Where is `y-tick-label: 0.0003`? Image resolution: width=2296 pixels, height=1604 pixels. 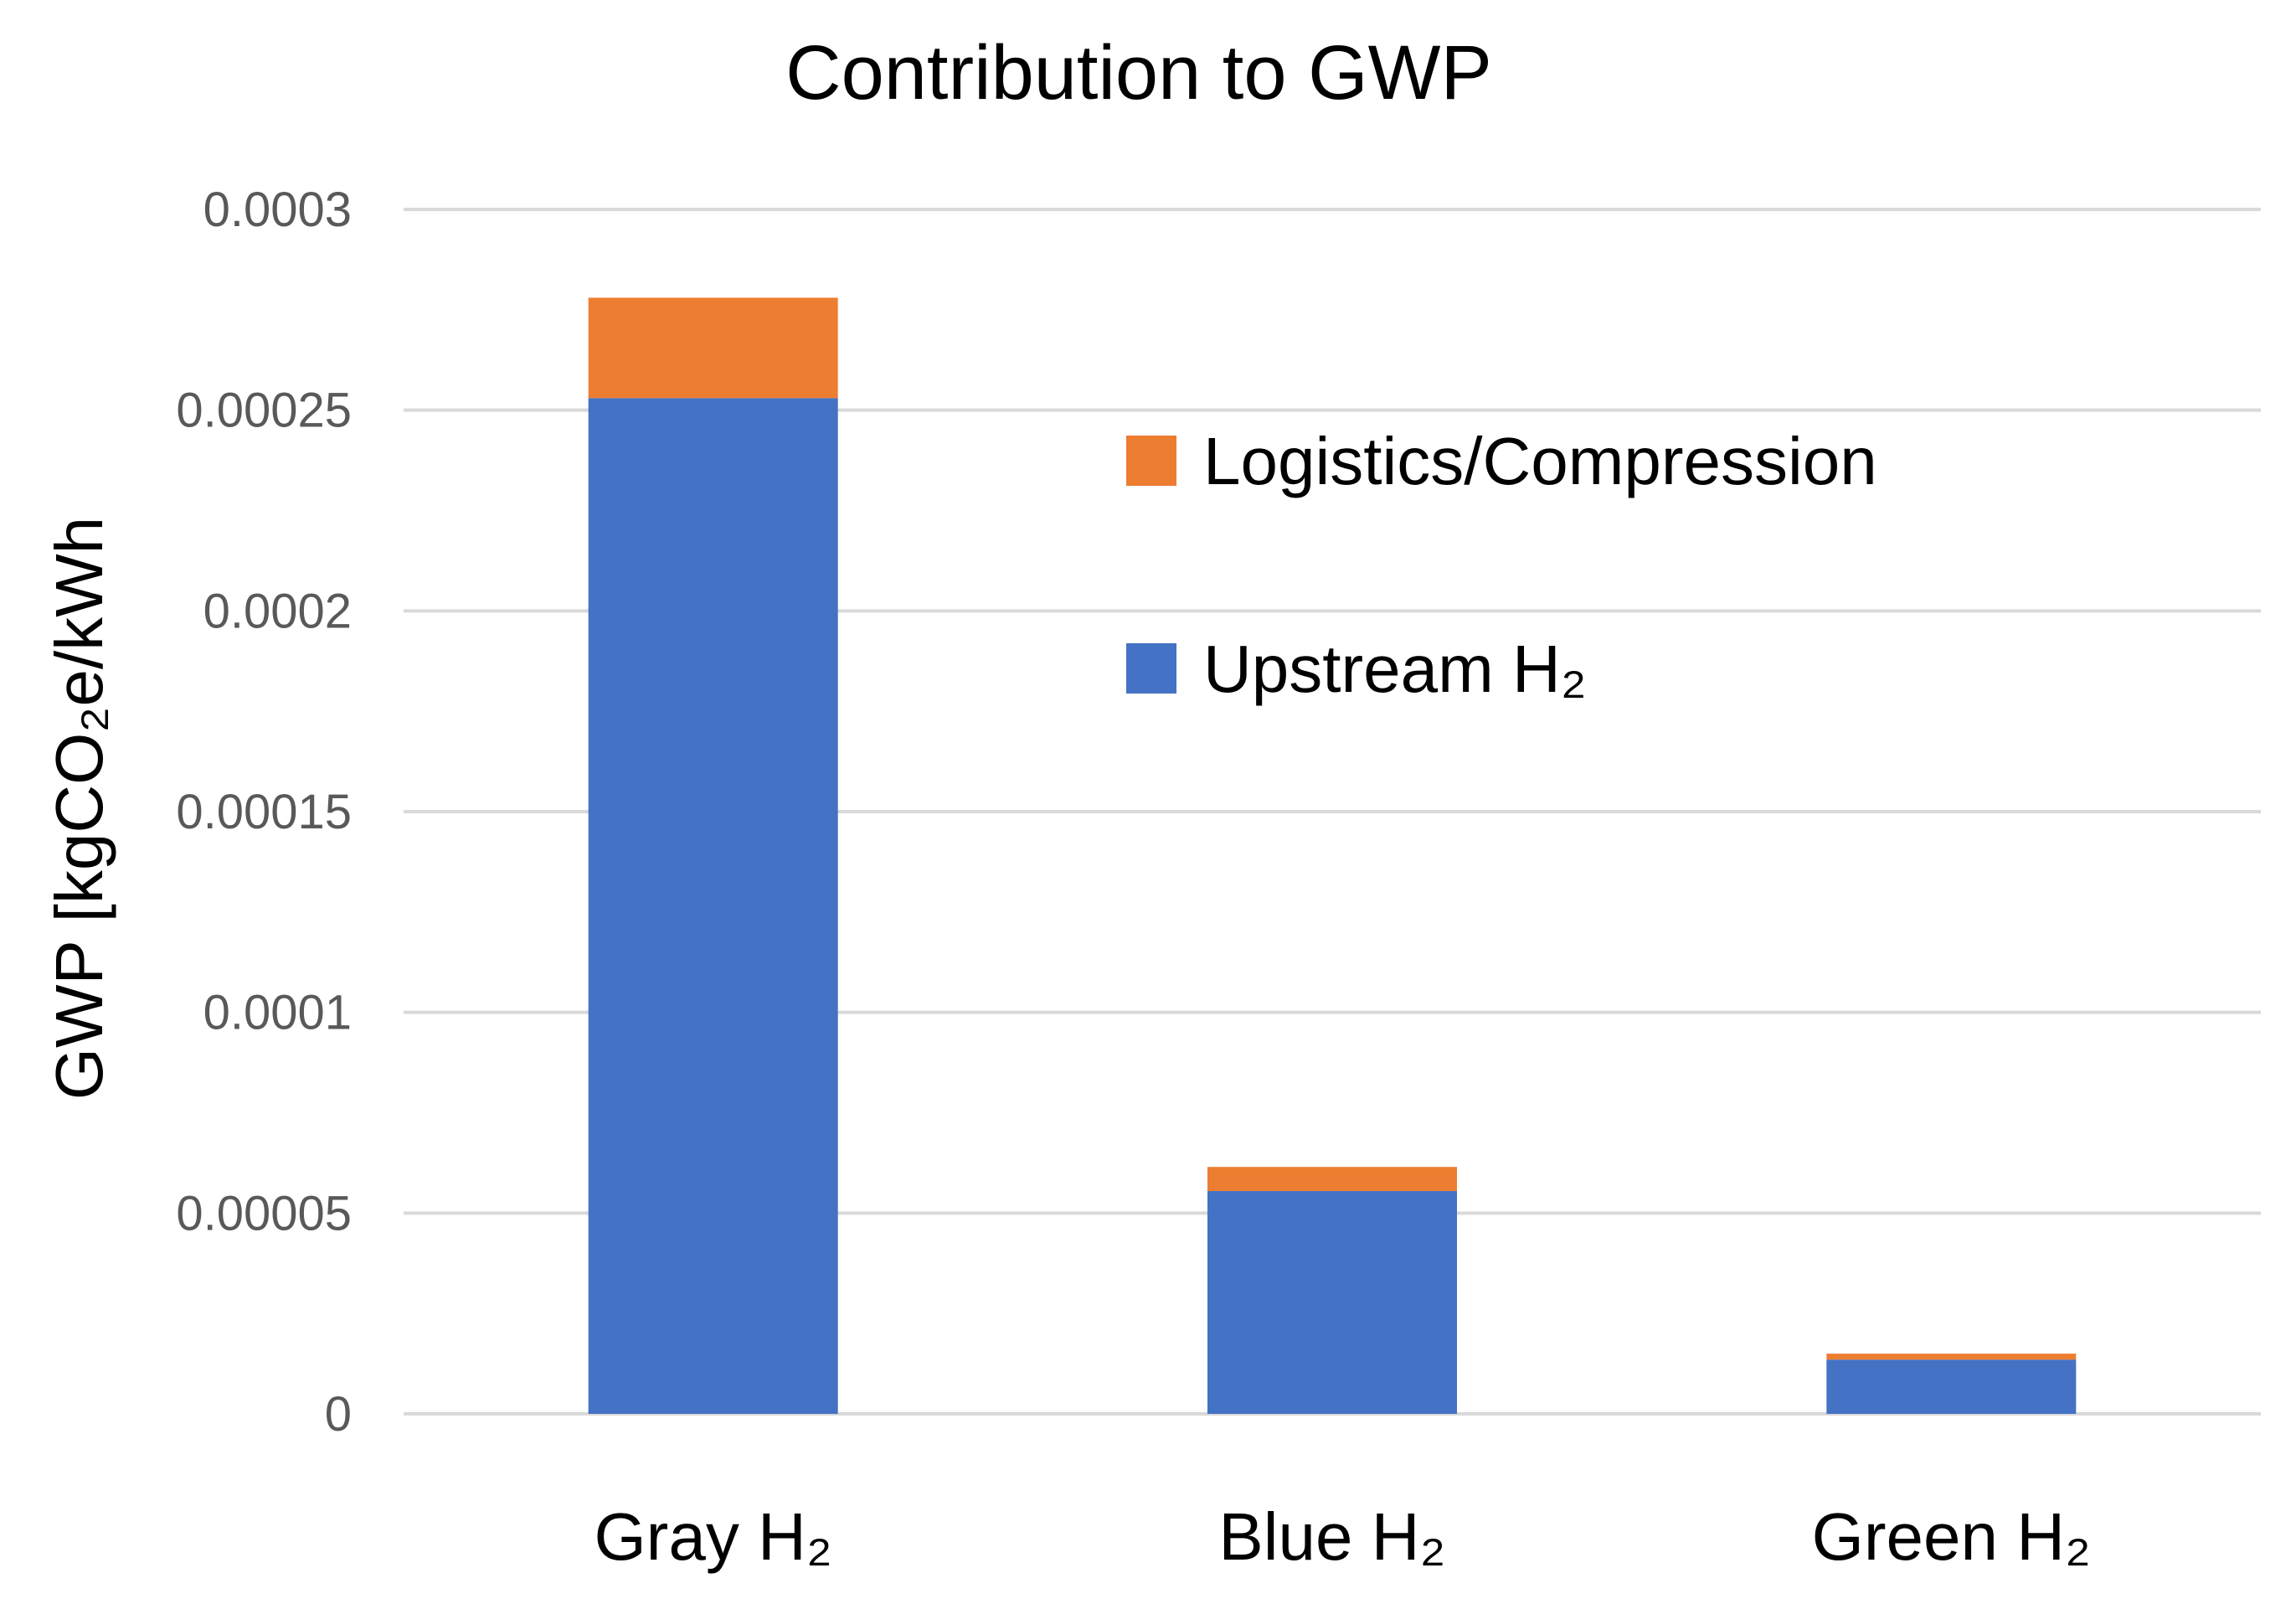 y-tick-label: 0.0003 is located at coordinates (277, 210).